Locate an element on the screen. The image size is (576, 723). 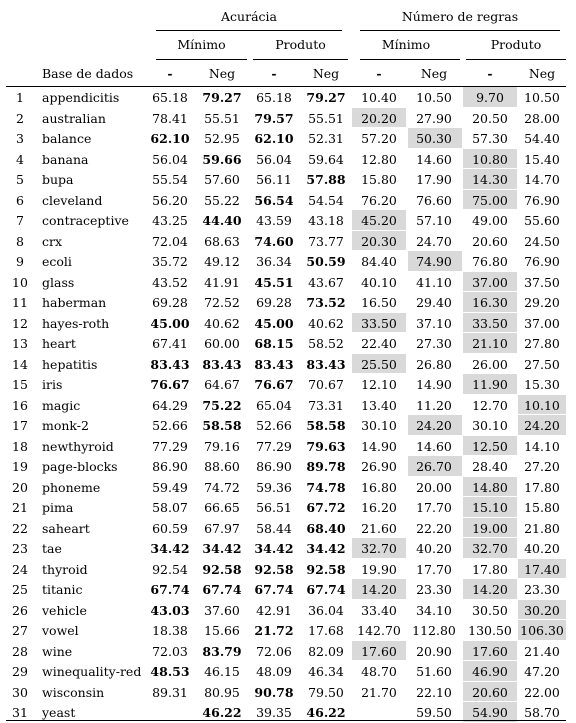
table-cell: 14.80 is located at coordinates (490, 487).